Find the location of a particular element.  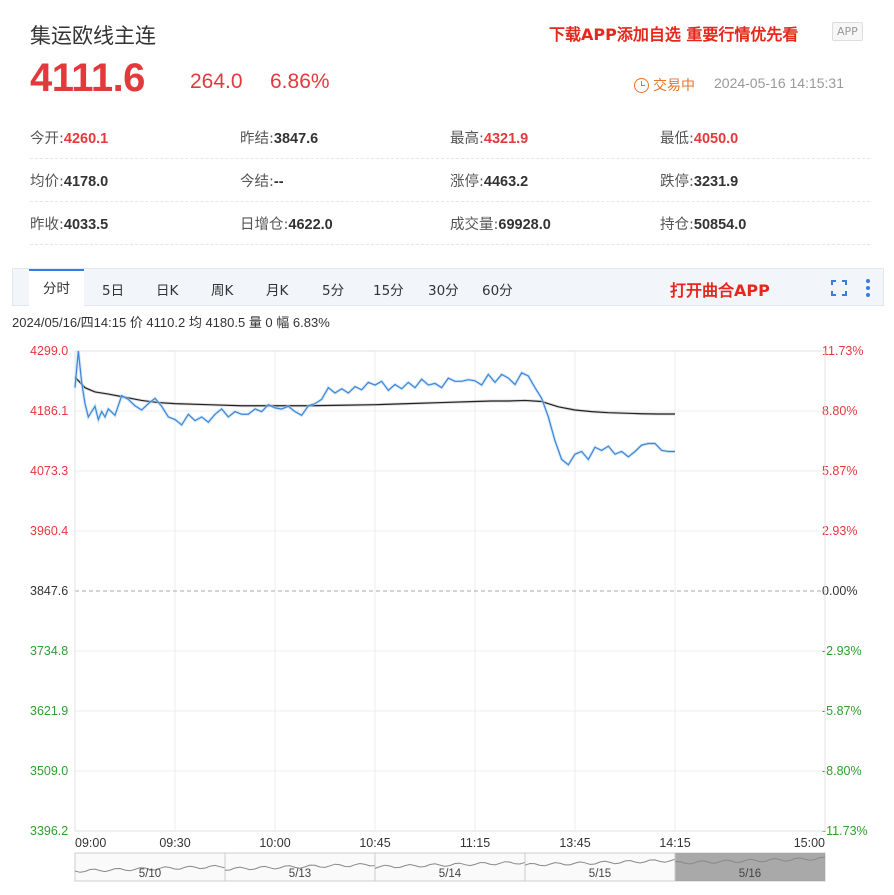

y-tick-label-left: 3509.0 is located at coordinates (49, 771).